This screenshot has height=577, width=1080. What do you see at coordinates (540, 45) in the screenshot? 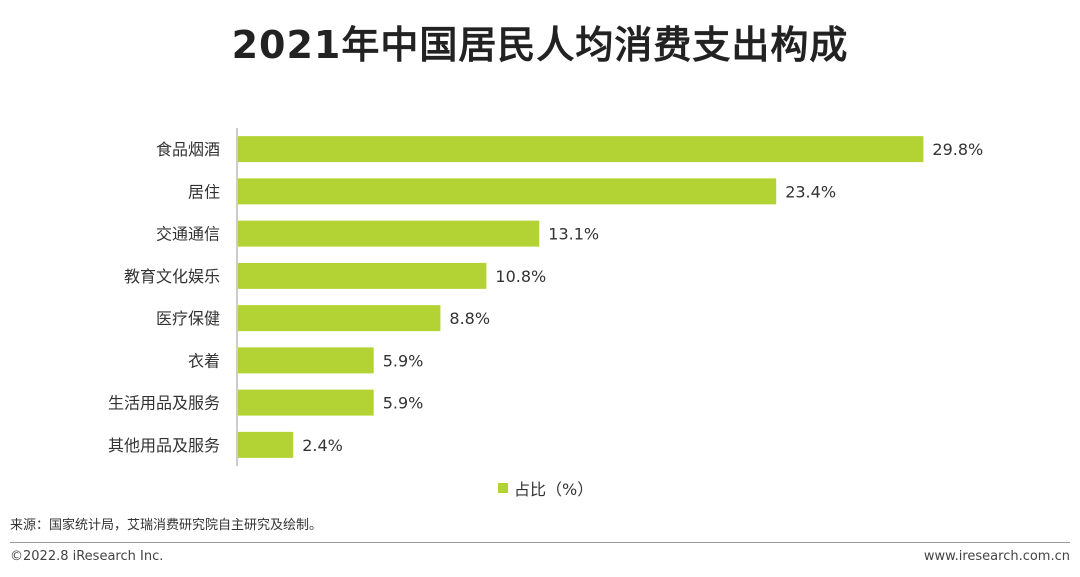
I see `chart-title: 2021年中国居民人均消费支出构成` at bounding box center [540, 45].